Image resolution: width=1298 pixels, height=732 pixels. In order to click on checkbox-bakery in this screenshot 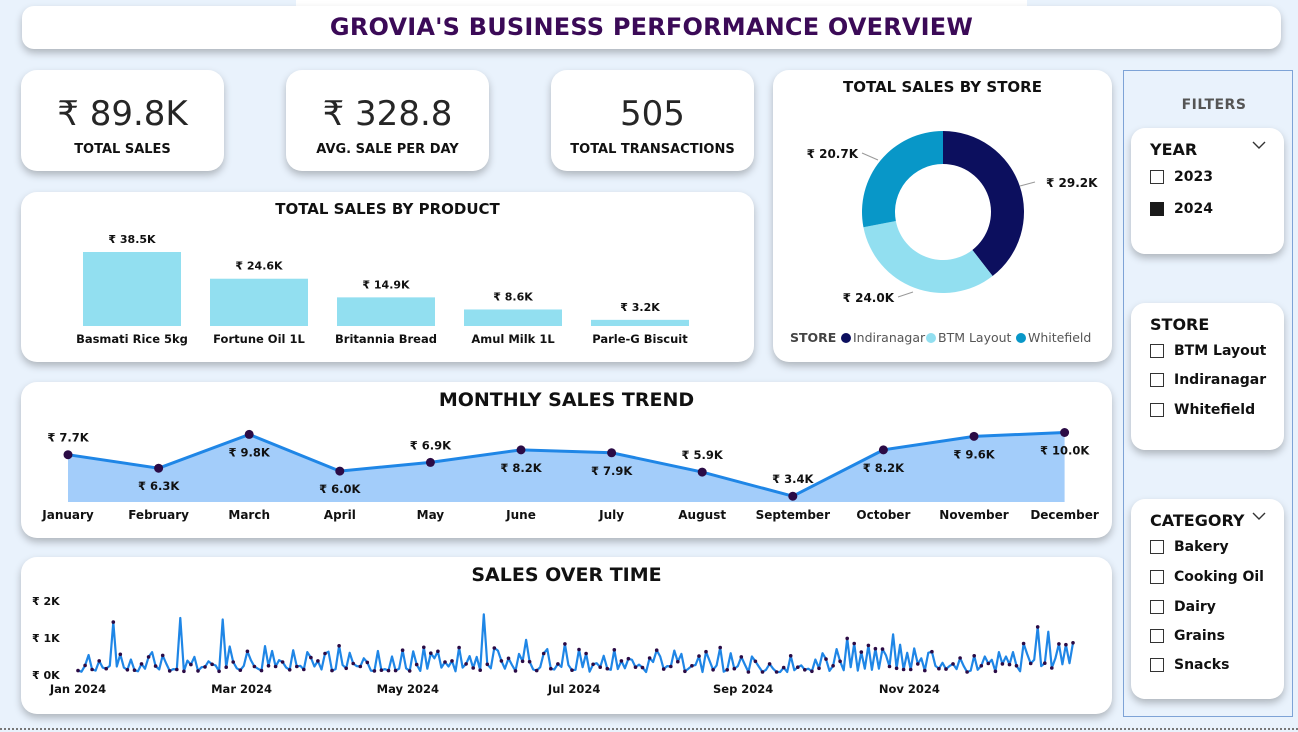, I will do `click(1157, 547)`.